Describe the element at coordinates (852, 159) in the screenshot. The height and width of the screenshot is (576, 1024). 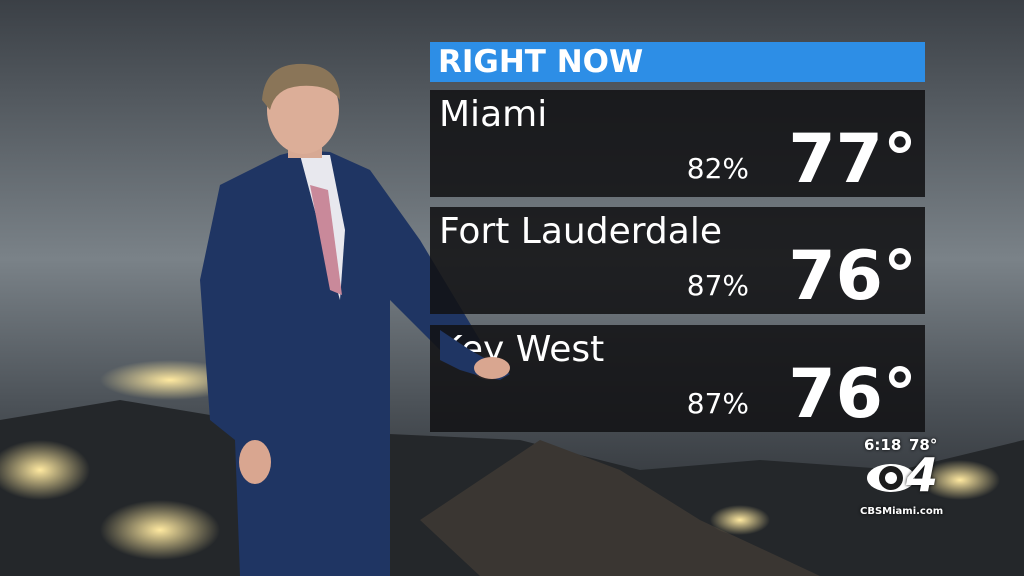
I see `temperature: 77°` at that location.